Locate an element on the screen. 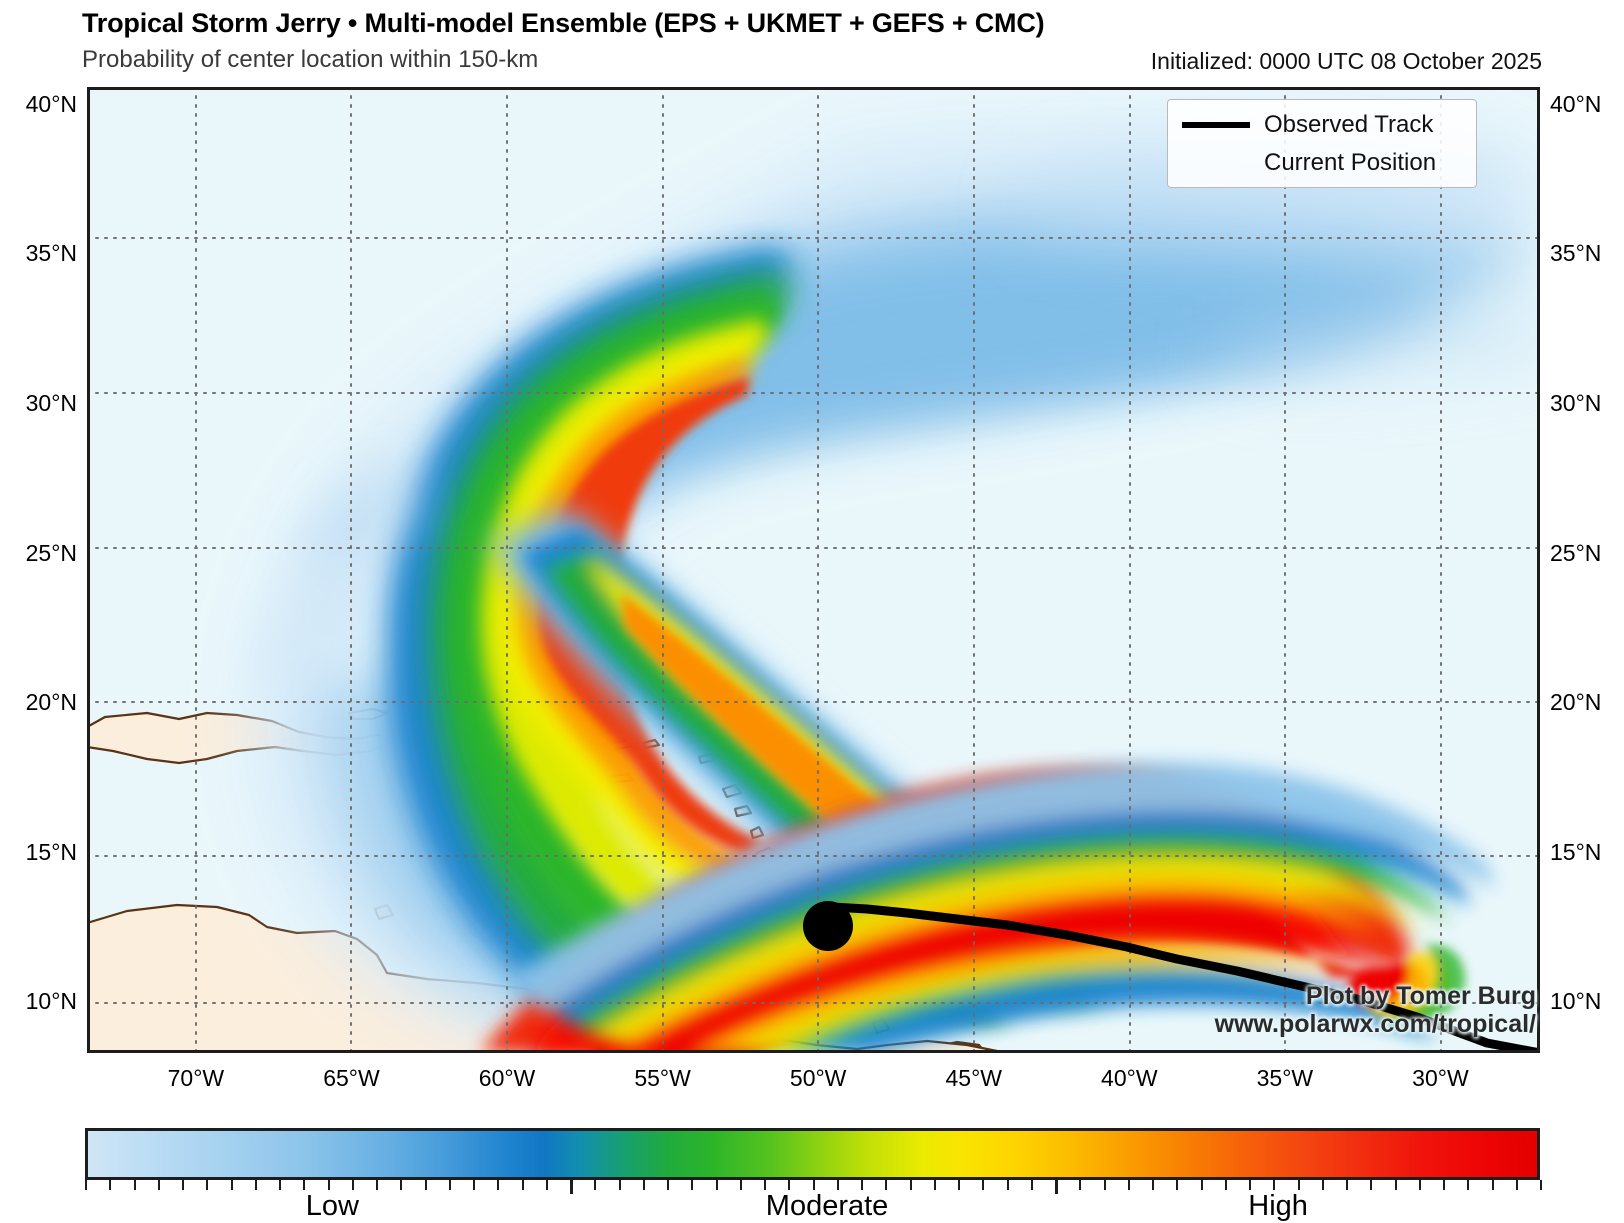  lat-tick-label-right-4: 20°N is located at coordinates (1576, 702).